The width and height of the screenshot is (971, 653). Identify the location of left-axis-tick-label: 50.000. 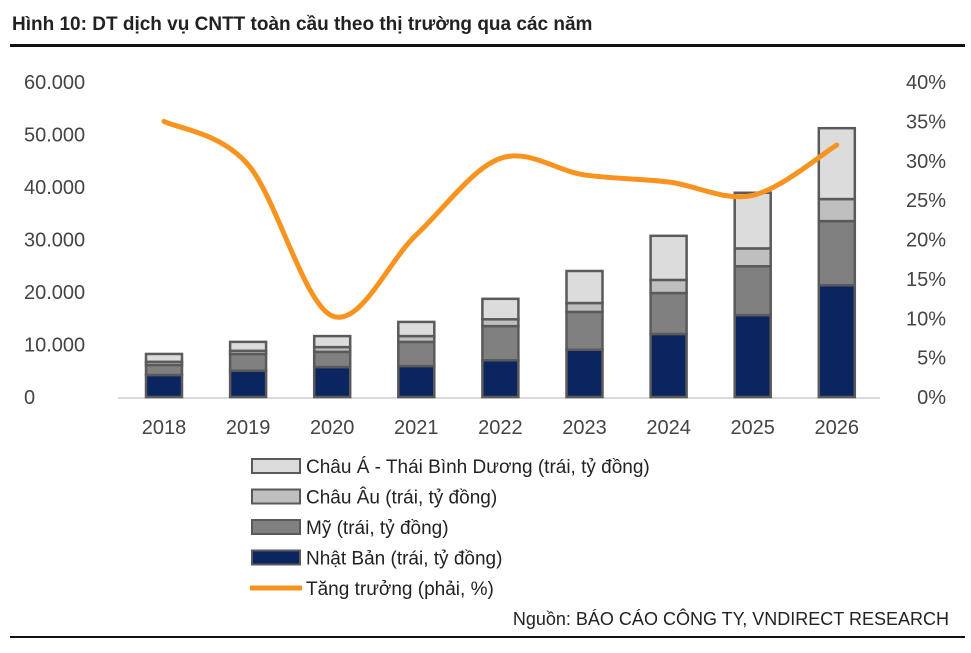
(54, 136).